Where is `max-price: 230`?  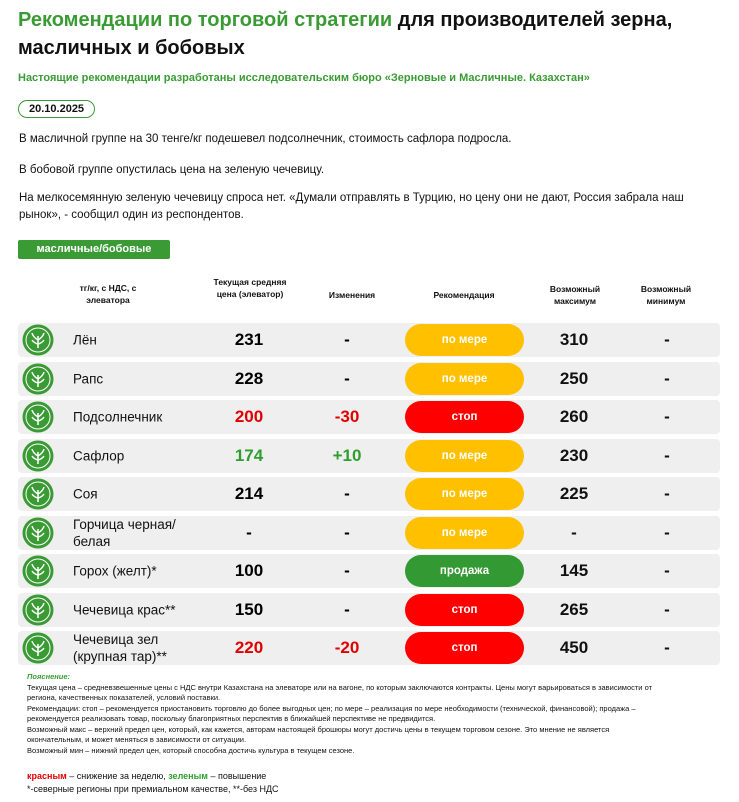 max-price: 230 is located at coordinates (574, 455).